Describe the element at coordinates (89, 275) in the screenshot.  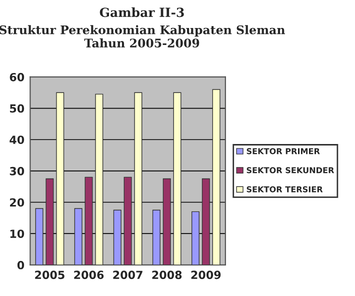
I see `x-tick-label: 2006` at that location.